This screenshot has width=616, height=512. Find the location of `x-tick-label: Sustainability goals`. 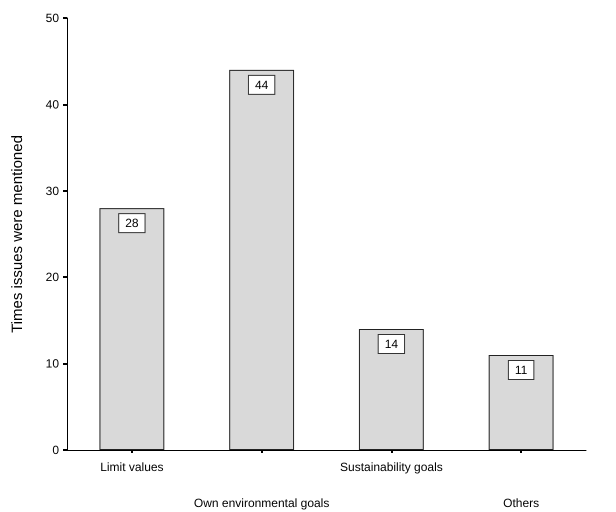

x-tick-label: Sustainability goals is located at coordinates (391, 467).